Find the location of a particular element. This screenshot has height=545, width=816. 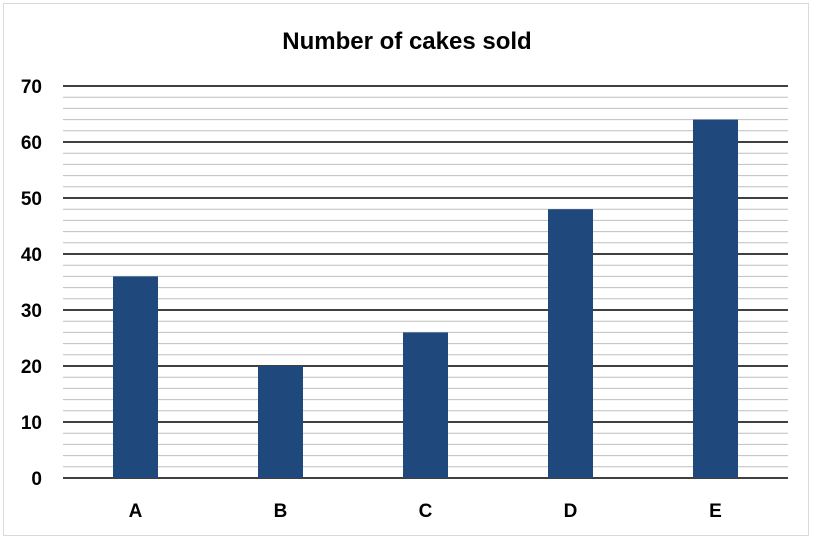

chart-title: Number of cakes sold is located at coordinates (406, 41).